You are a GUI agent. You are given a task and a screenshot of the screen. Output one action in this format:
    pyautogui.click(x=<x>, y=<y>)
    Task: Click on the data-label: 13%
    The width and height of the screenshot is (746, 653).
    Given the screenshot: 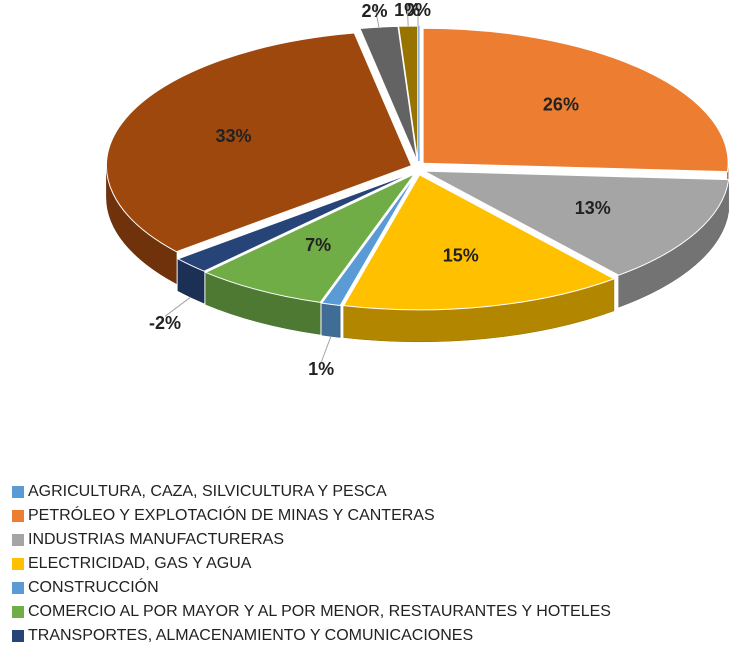 What is the action you would take?
    pyautogui.click(x=593, y=208)
    